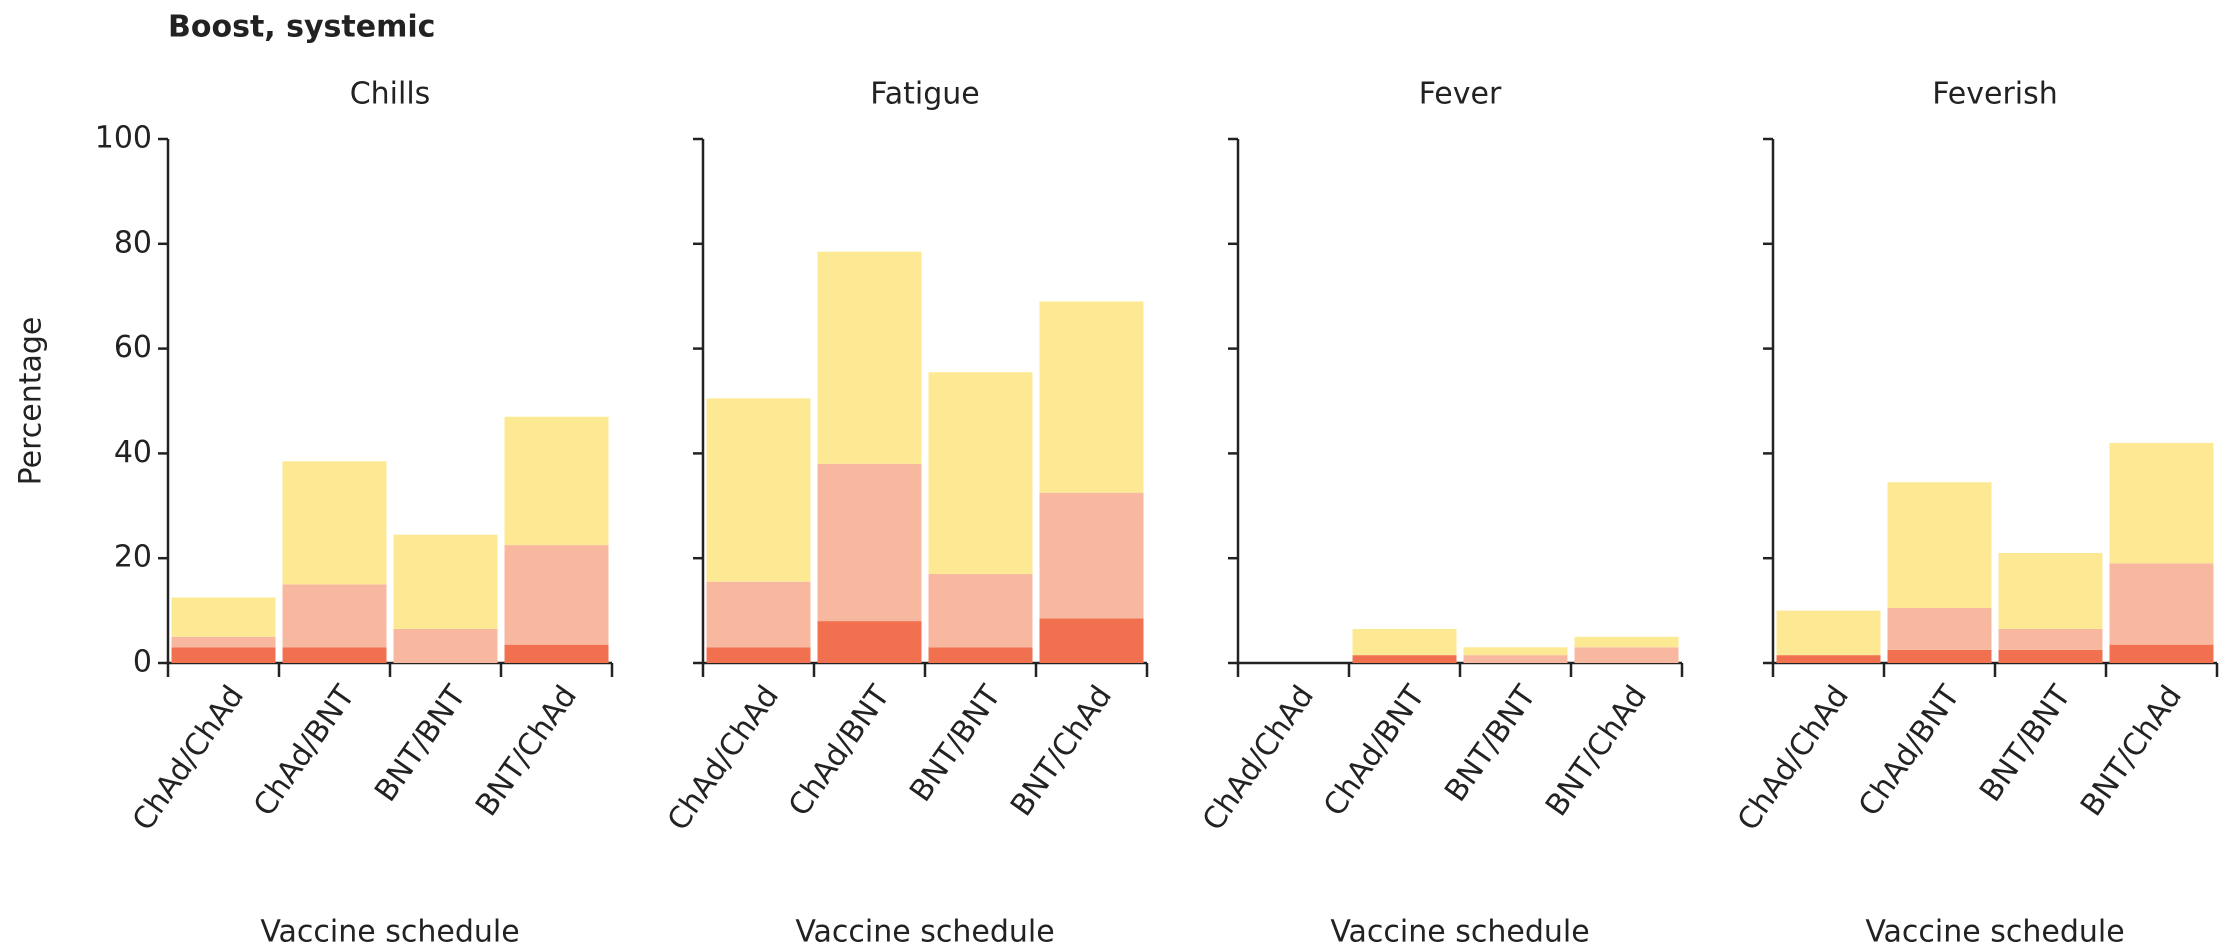  What do you see at coordinates (925, 94) in the screenshot?
I see `panel-title: Fatigue` at bounding box center [925, 94].